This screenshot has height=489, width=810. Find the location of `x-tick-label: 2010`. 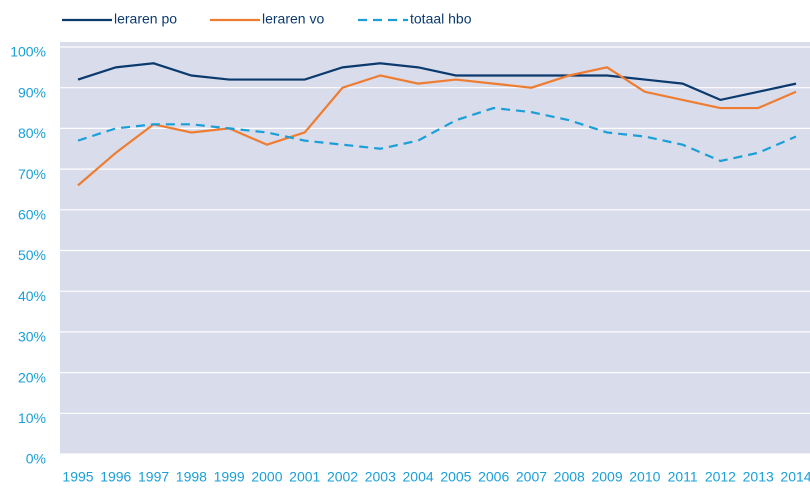

x-tick-label: 2010 is located at coordinates (644, 477).